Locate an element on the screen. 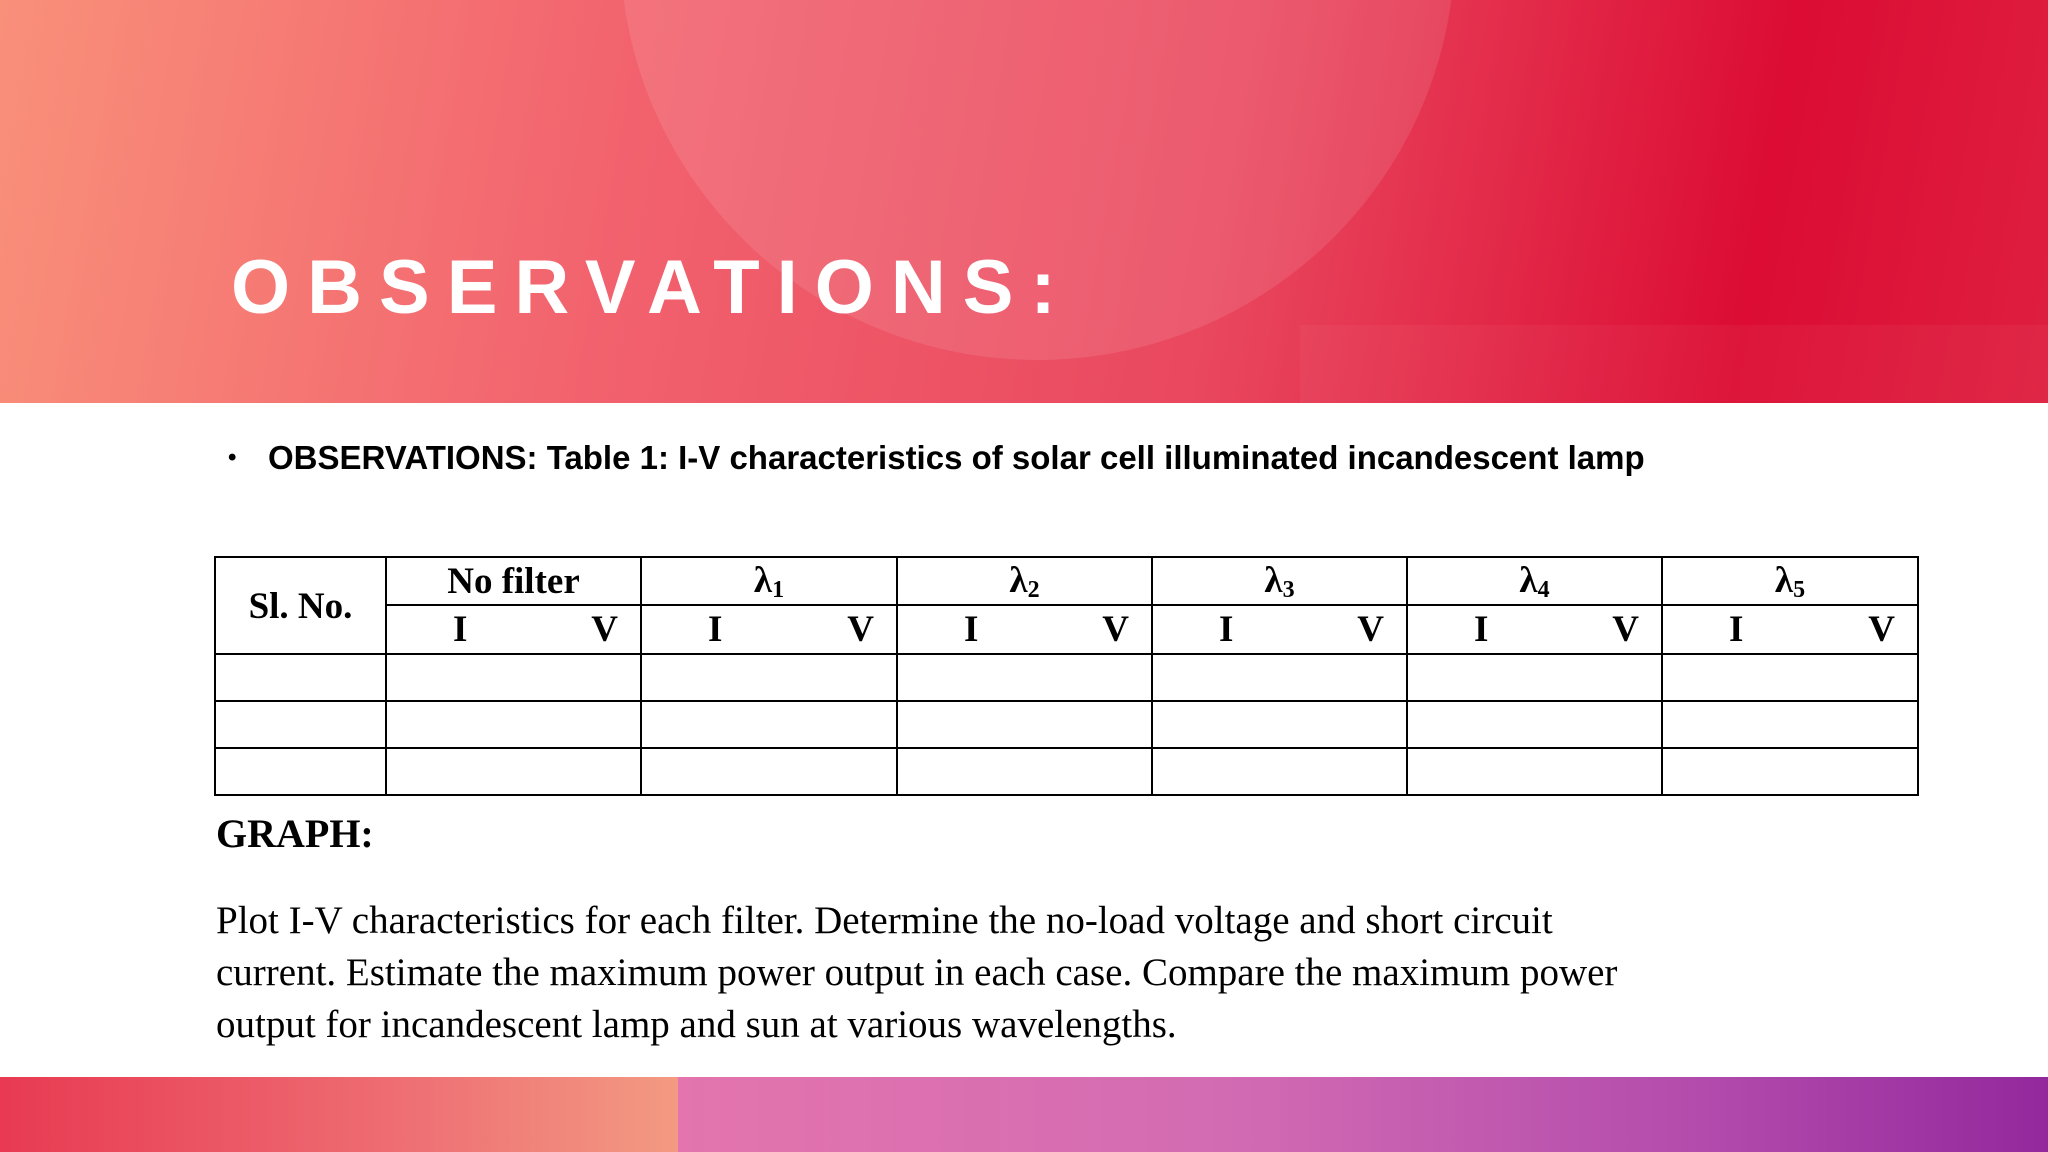  table-header-row: Sl. No. No filter λ1 λ2 λ3 λ4 λ5 is located at coordinates (1066, 605).